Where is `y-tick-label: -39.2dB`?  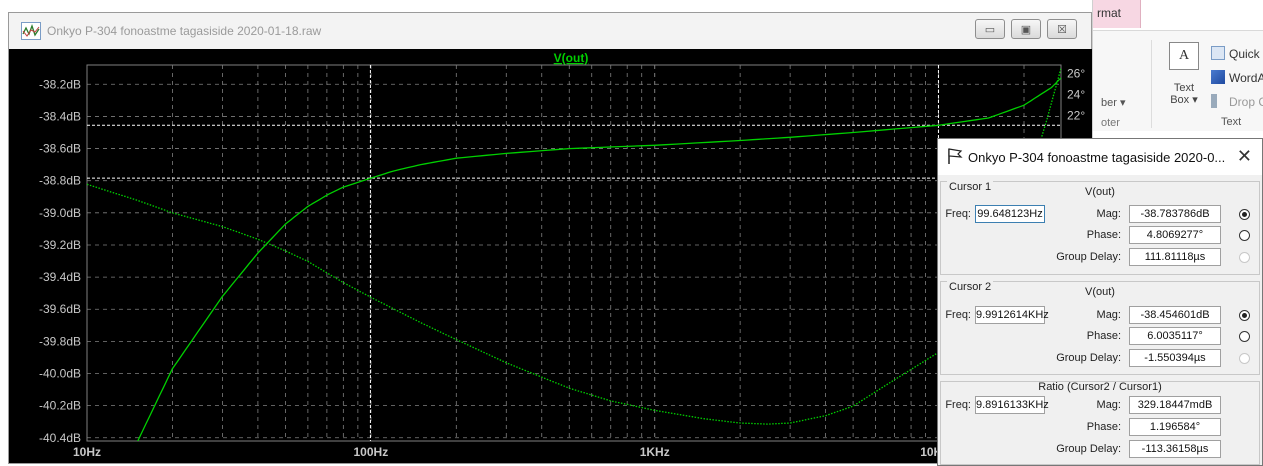
y-tick-label: -39.2dB is located at coordinates (60, 245).